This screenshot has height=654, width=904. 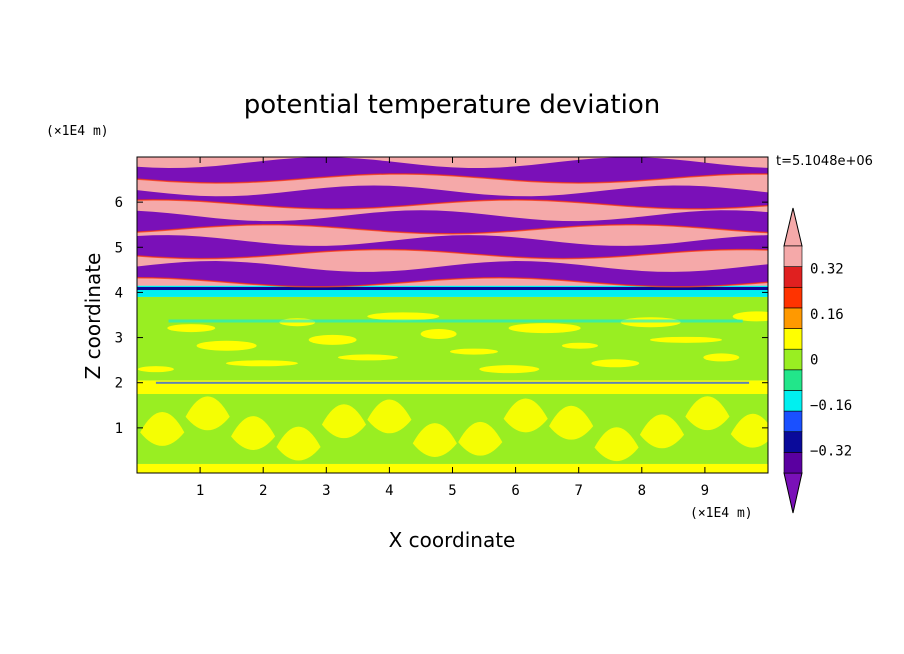 I want to click on x-tick-label: 6, so click(x=515, y=491).